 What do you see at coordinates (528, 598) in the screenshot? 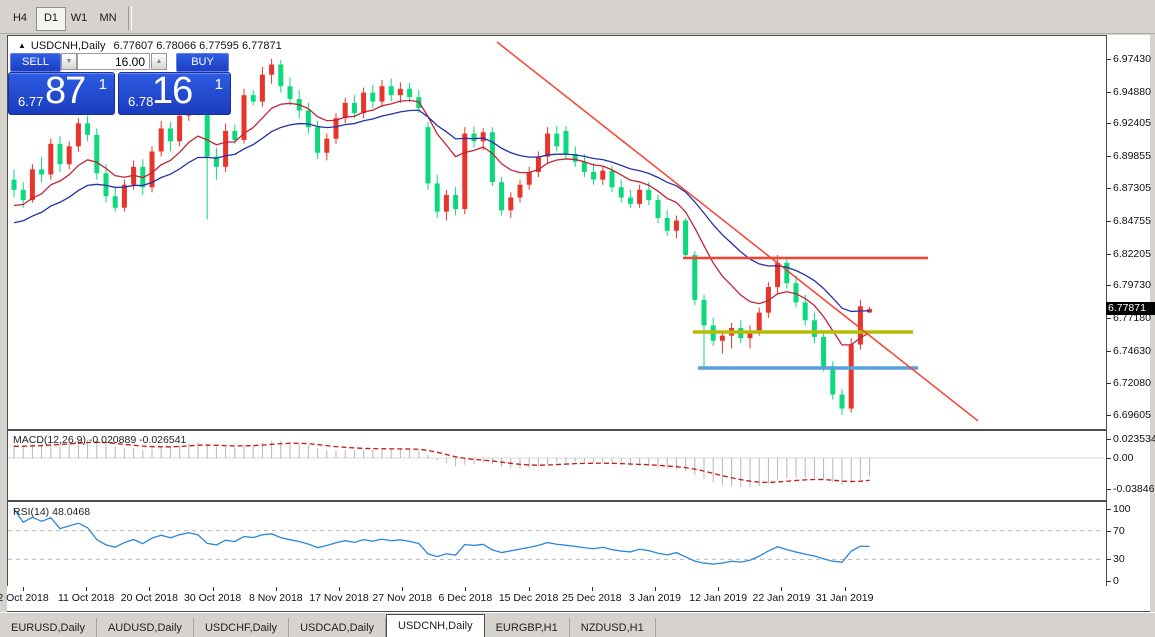
I see `date-axis-label: 15 Dec 2018` at bounding box center [528, 598].